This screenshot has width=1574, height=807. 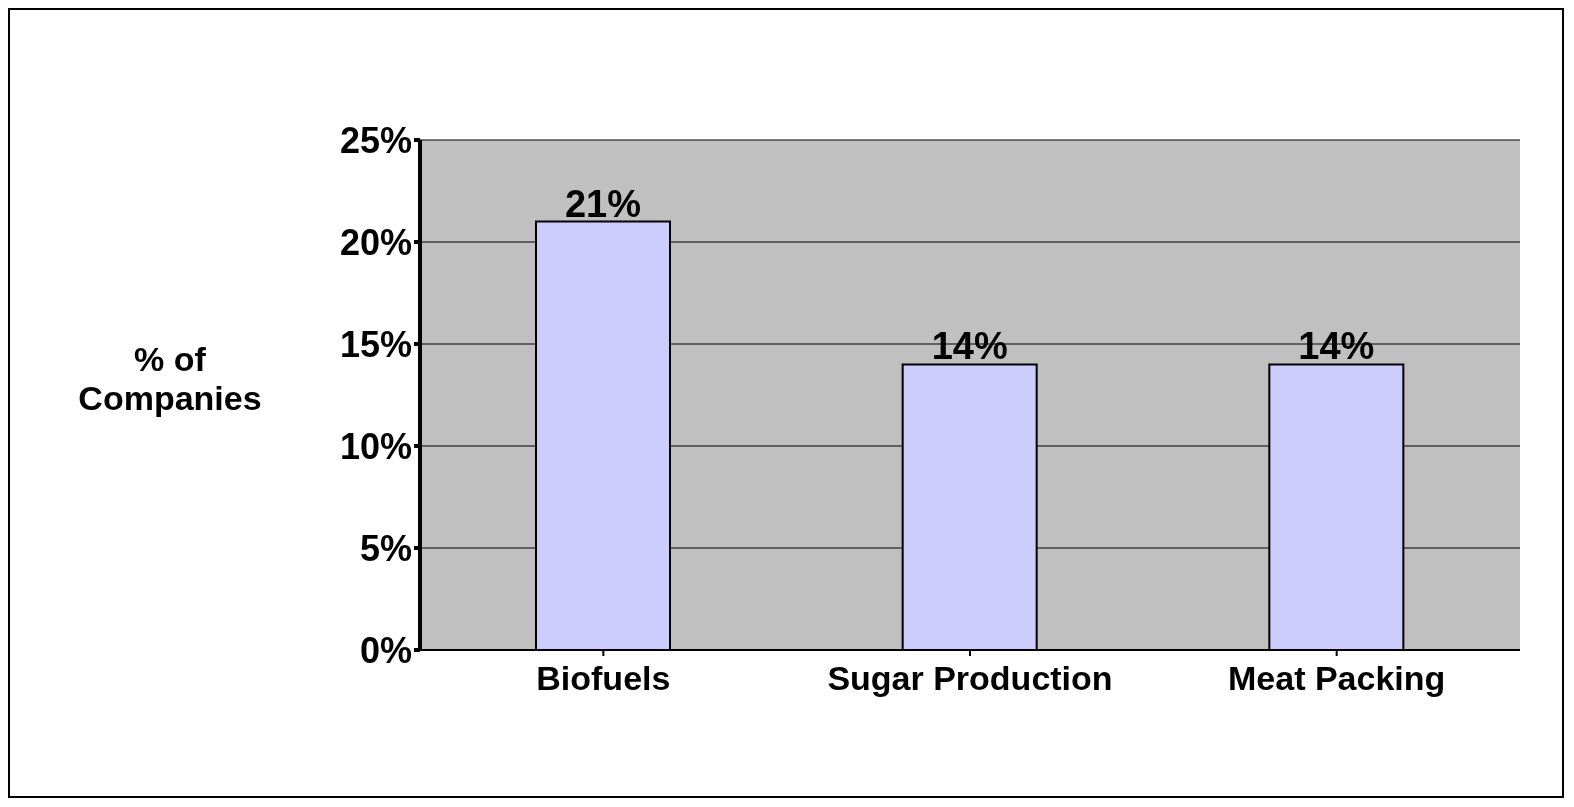 I want to click on x-tick-label: Meat Packing, so click(x=1337, y=678).